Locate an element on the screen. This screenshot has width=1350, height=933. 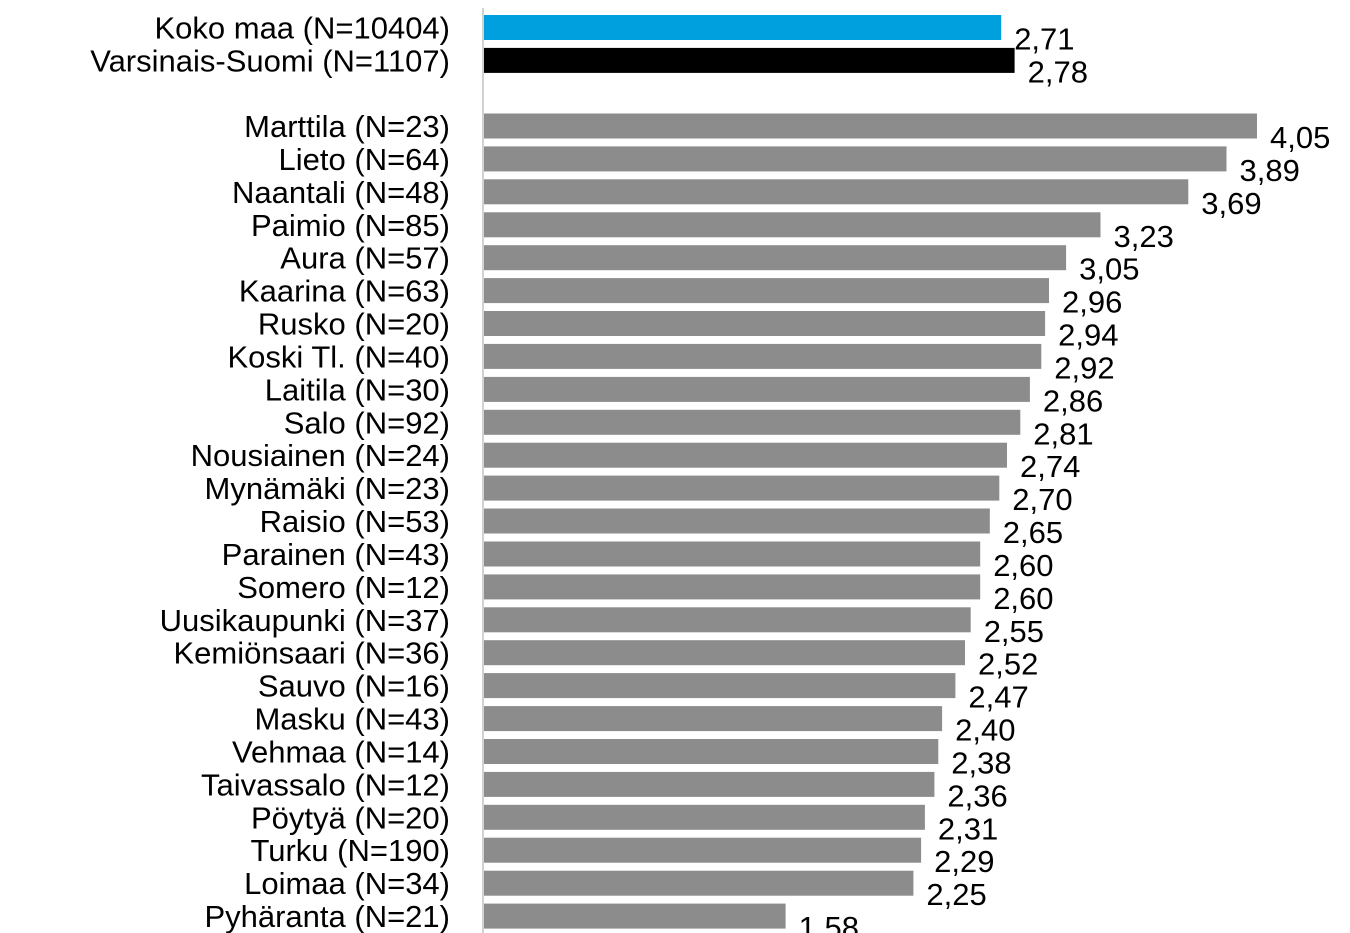
value-label-1-3: 3,23 is located at coordinates (1144, 236).